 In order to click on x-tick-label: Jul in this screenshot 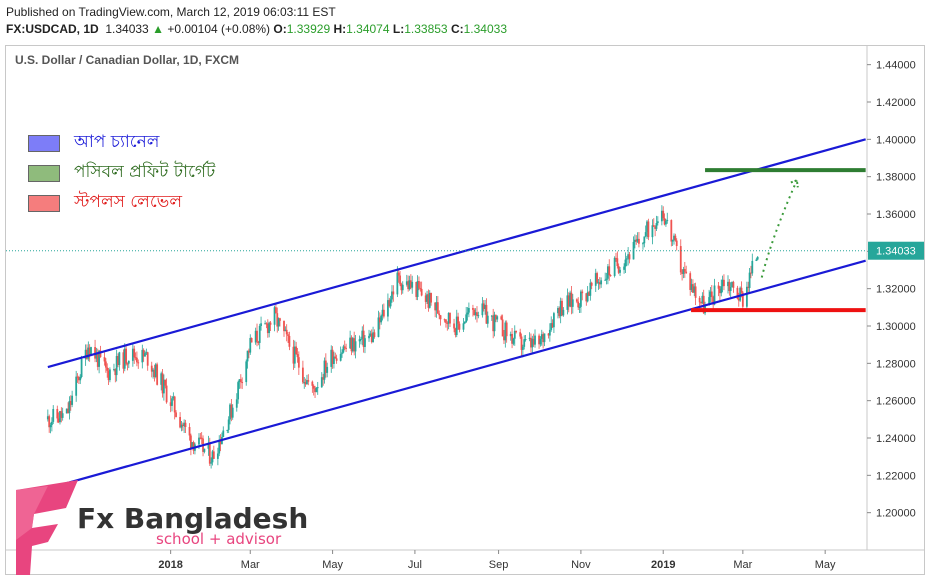, I will do `click(415, 565)`.